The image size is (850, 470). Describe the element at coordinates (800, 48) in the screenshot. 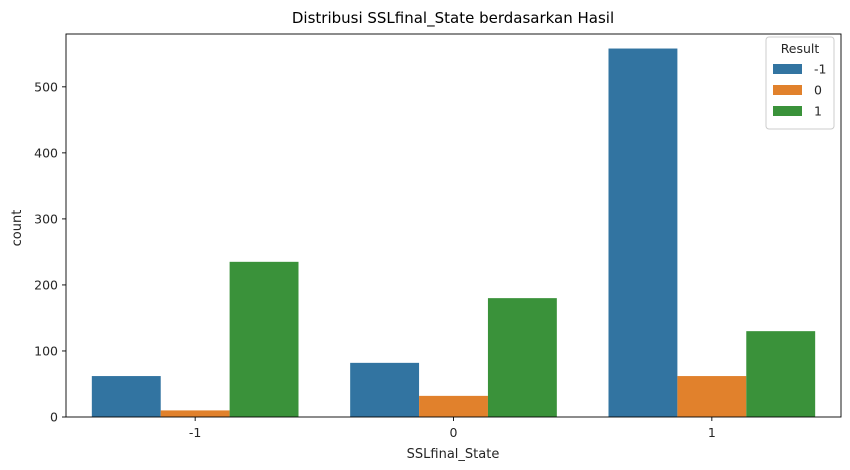

I see `legend-title: Result` at that location.